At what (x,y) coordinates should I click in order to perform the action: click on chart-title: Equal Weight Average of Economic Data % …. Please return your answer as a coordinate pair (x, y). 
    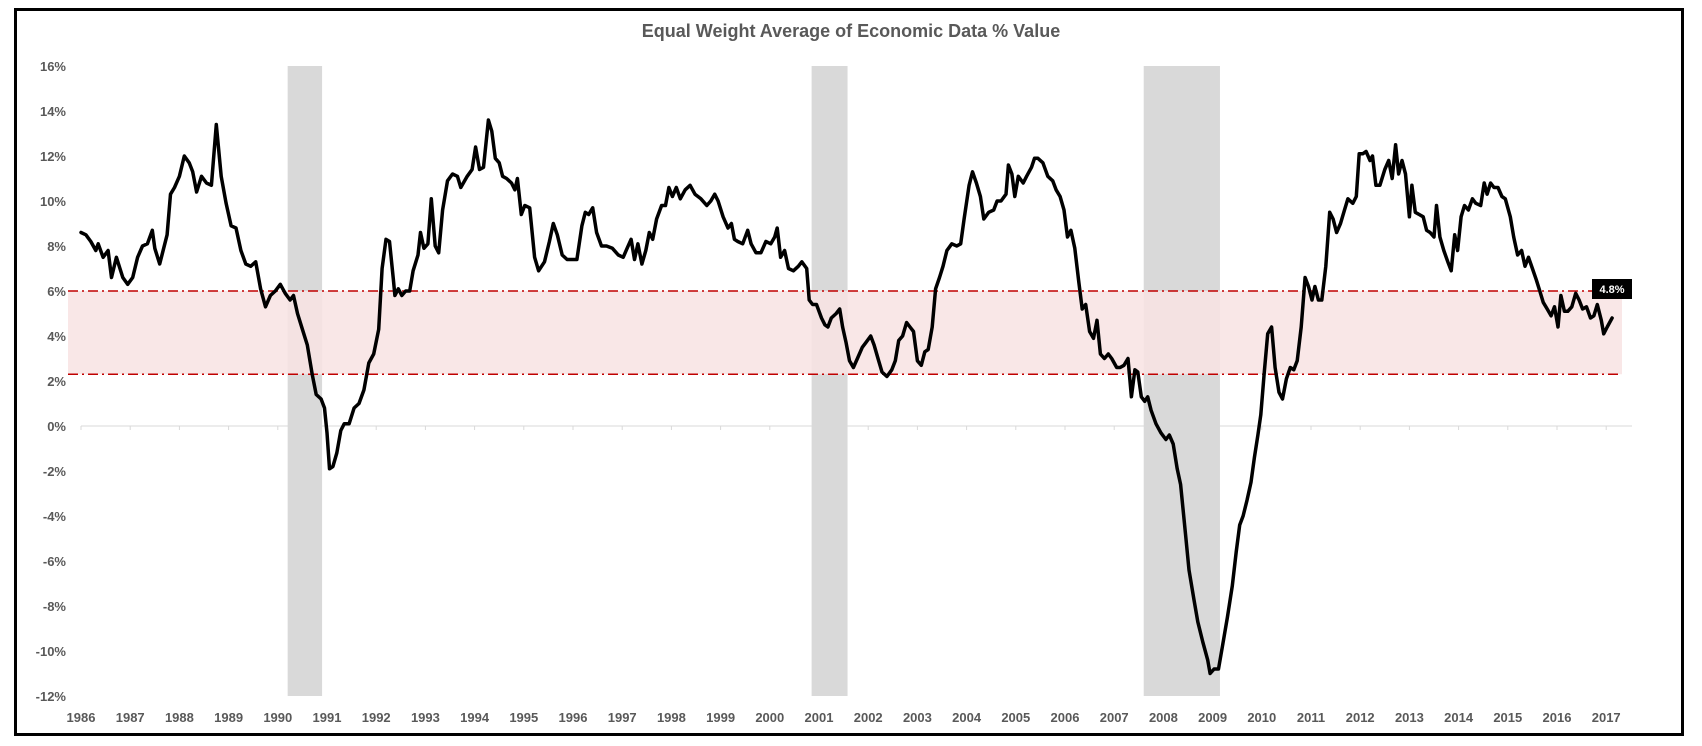
    Looking at the image, I should click on (851, 31).